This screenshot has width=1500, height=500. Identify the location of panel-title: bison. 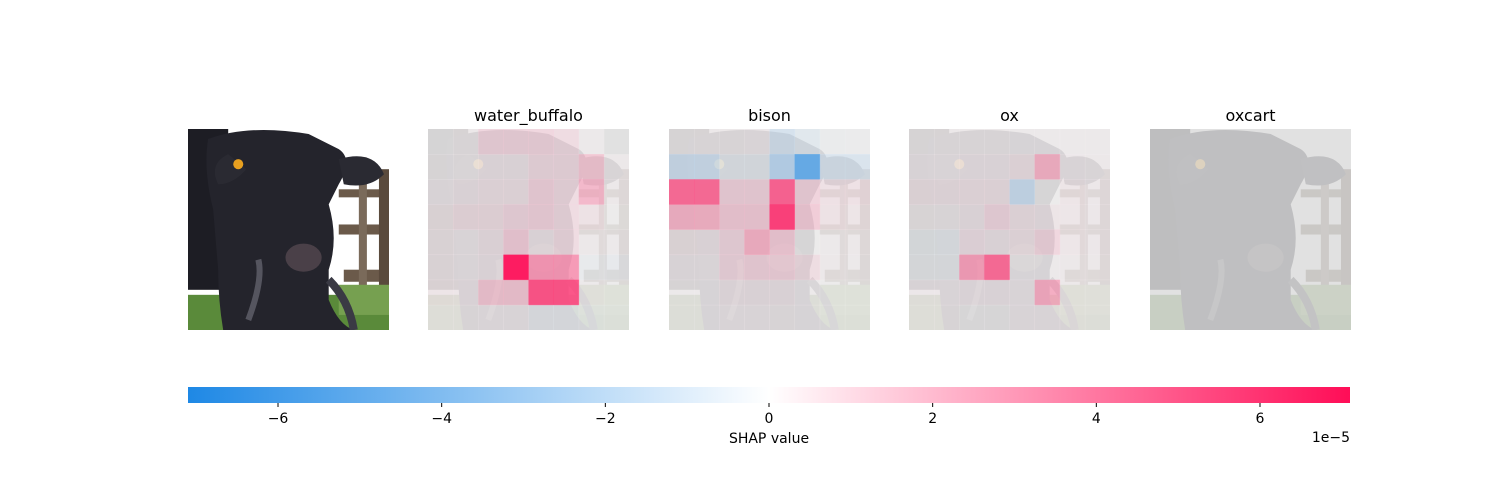
(769, 115).